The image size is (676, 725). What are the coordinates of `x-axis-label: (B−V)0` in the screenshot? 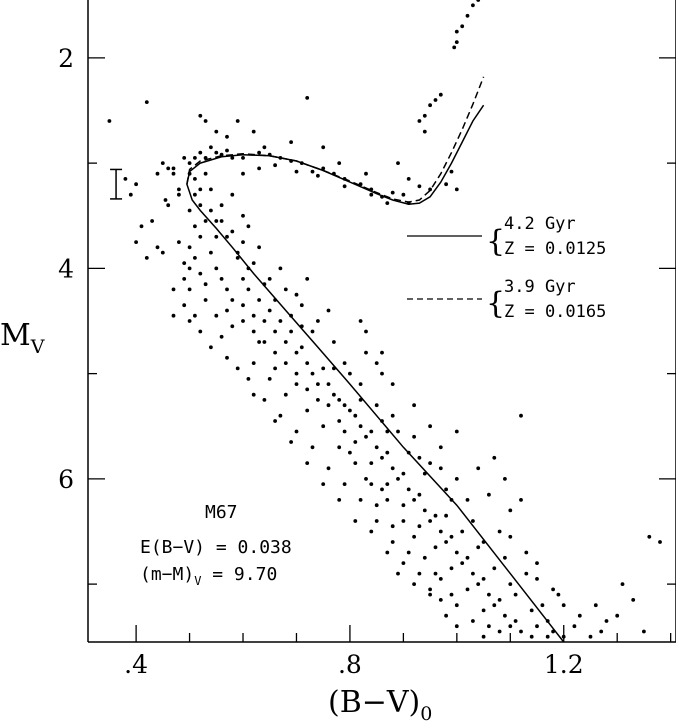 It's located at (380, 705).